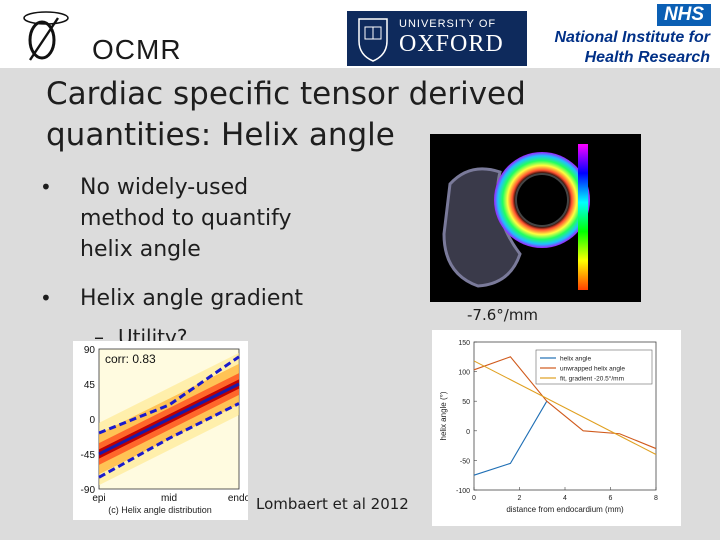  Describe the element at coordinates (516, 217) in the screenshot. I see `helix-map-svg` at that location.